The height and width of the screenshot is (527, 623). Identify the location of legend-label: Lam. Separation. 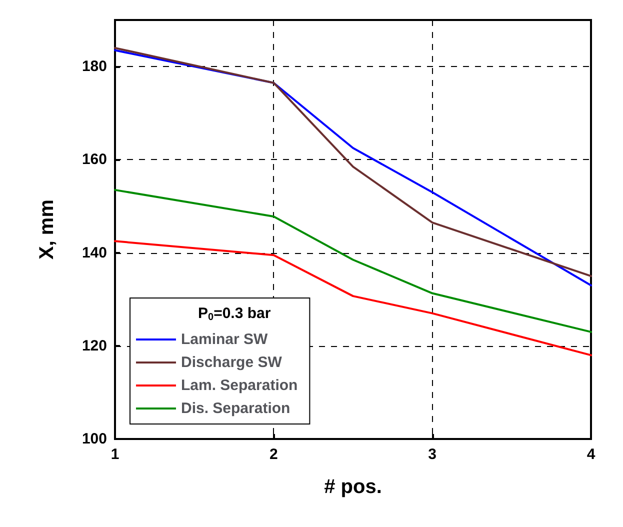
(239, 385).